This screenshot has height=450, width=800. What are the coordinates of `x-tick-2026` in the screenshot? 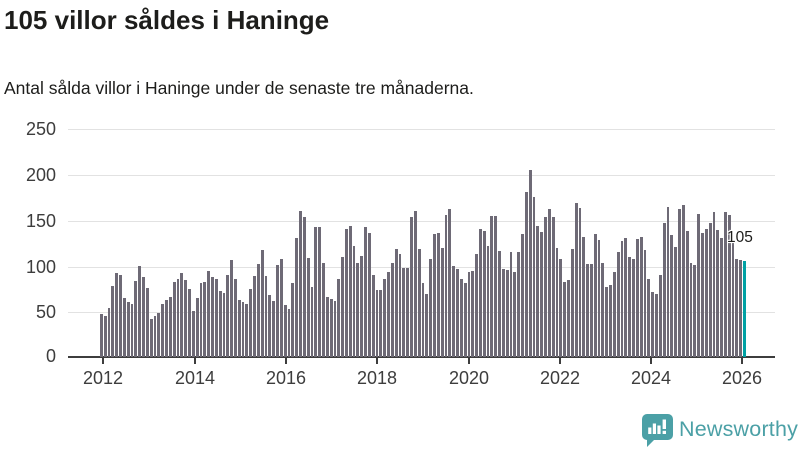 It's located at (742, 361).